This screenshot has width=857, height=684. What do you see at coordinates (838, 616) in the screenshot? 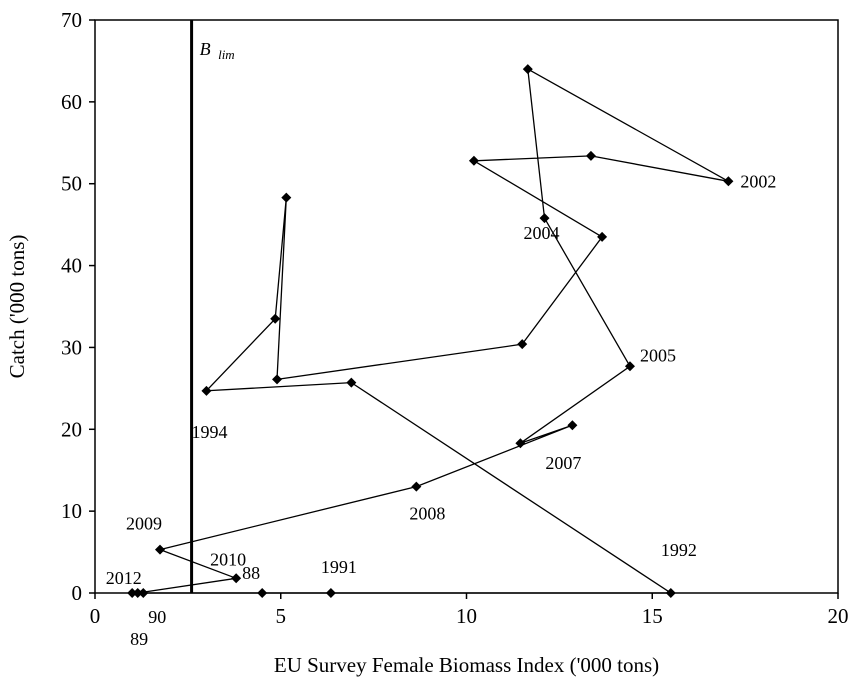
I see `x-tick-label: 20` at bounding box center [838, 616].